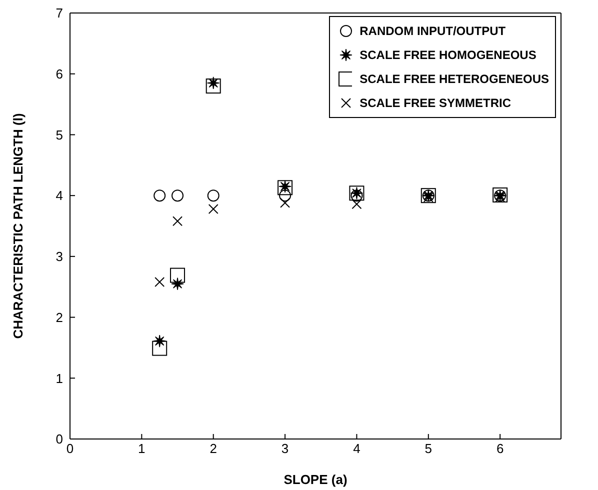 The width and height of the screenshot is (598, 490). What do you see at coordinates (285, 448) in the screenshot?
I see `x-tick-label: 3` at bounding box center [285, 448].